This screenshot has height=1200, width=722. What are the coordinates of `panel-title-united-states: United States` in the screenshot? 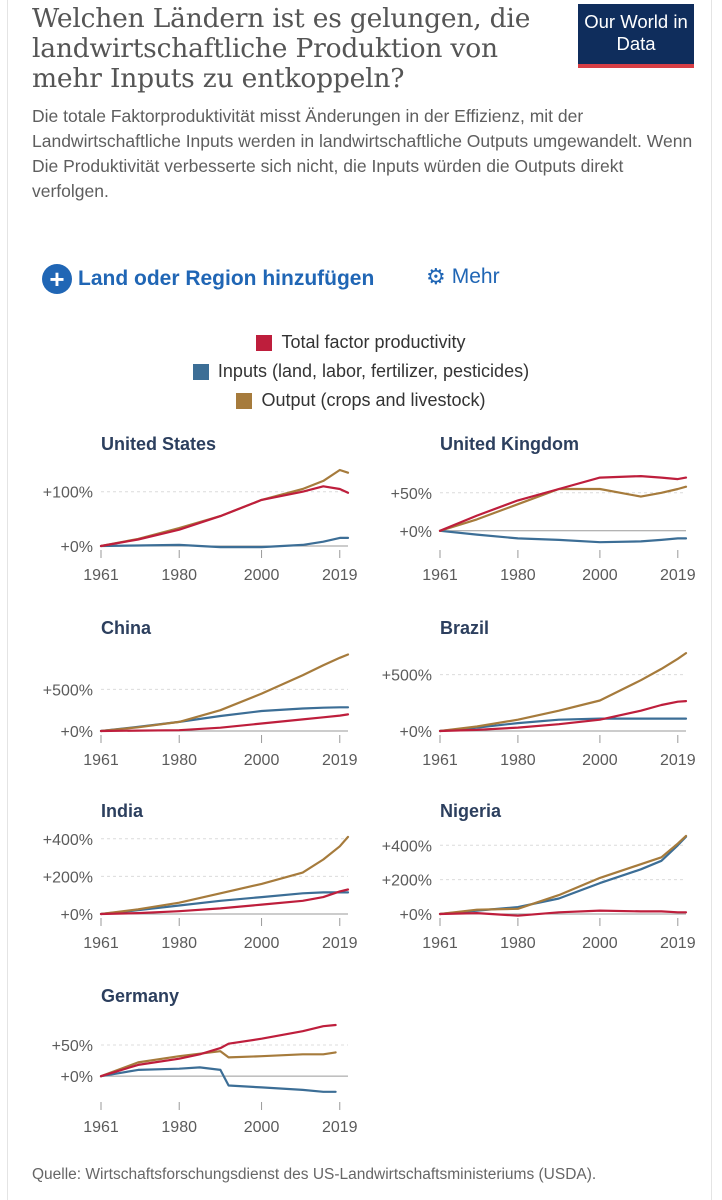 It's located at (158, 444).